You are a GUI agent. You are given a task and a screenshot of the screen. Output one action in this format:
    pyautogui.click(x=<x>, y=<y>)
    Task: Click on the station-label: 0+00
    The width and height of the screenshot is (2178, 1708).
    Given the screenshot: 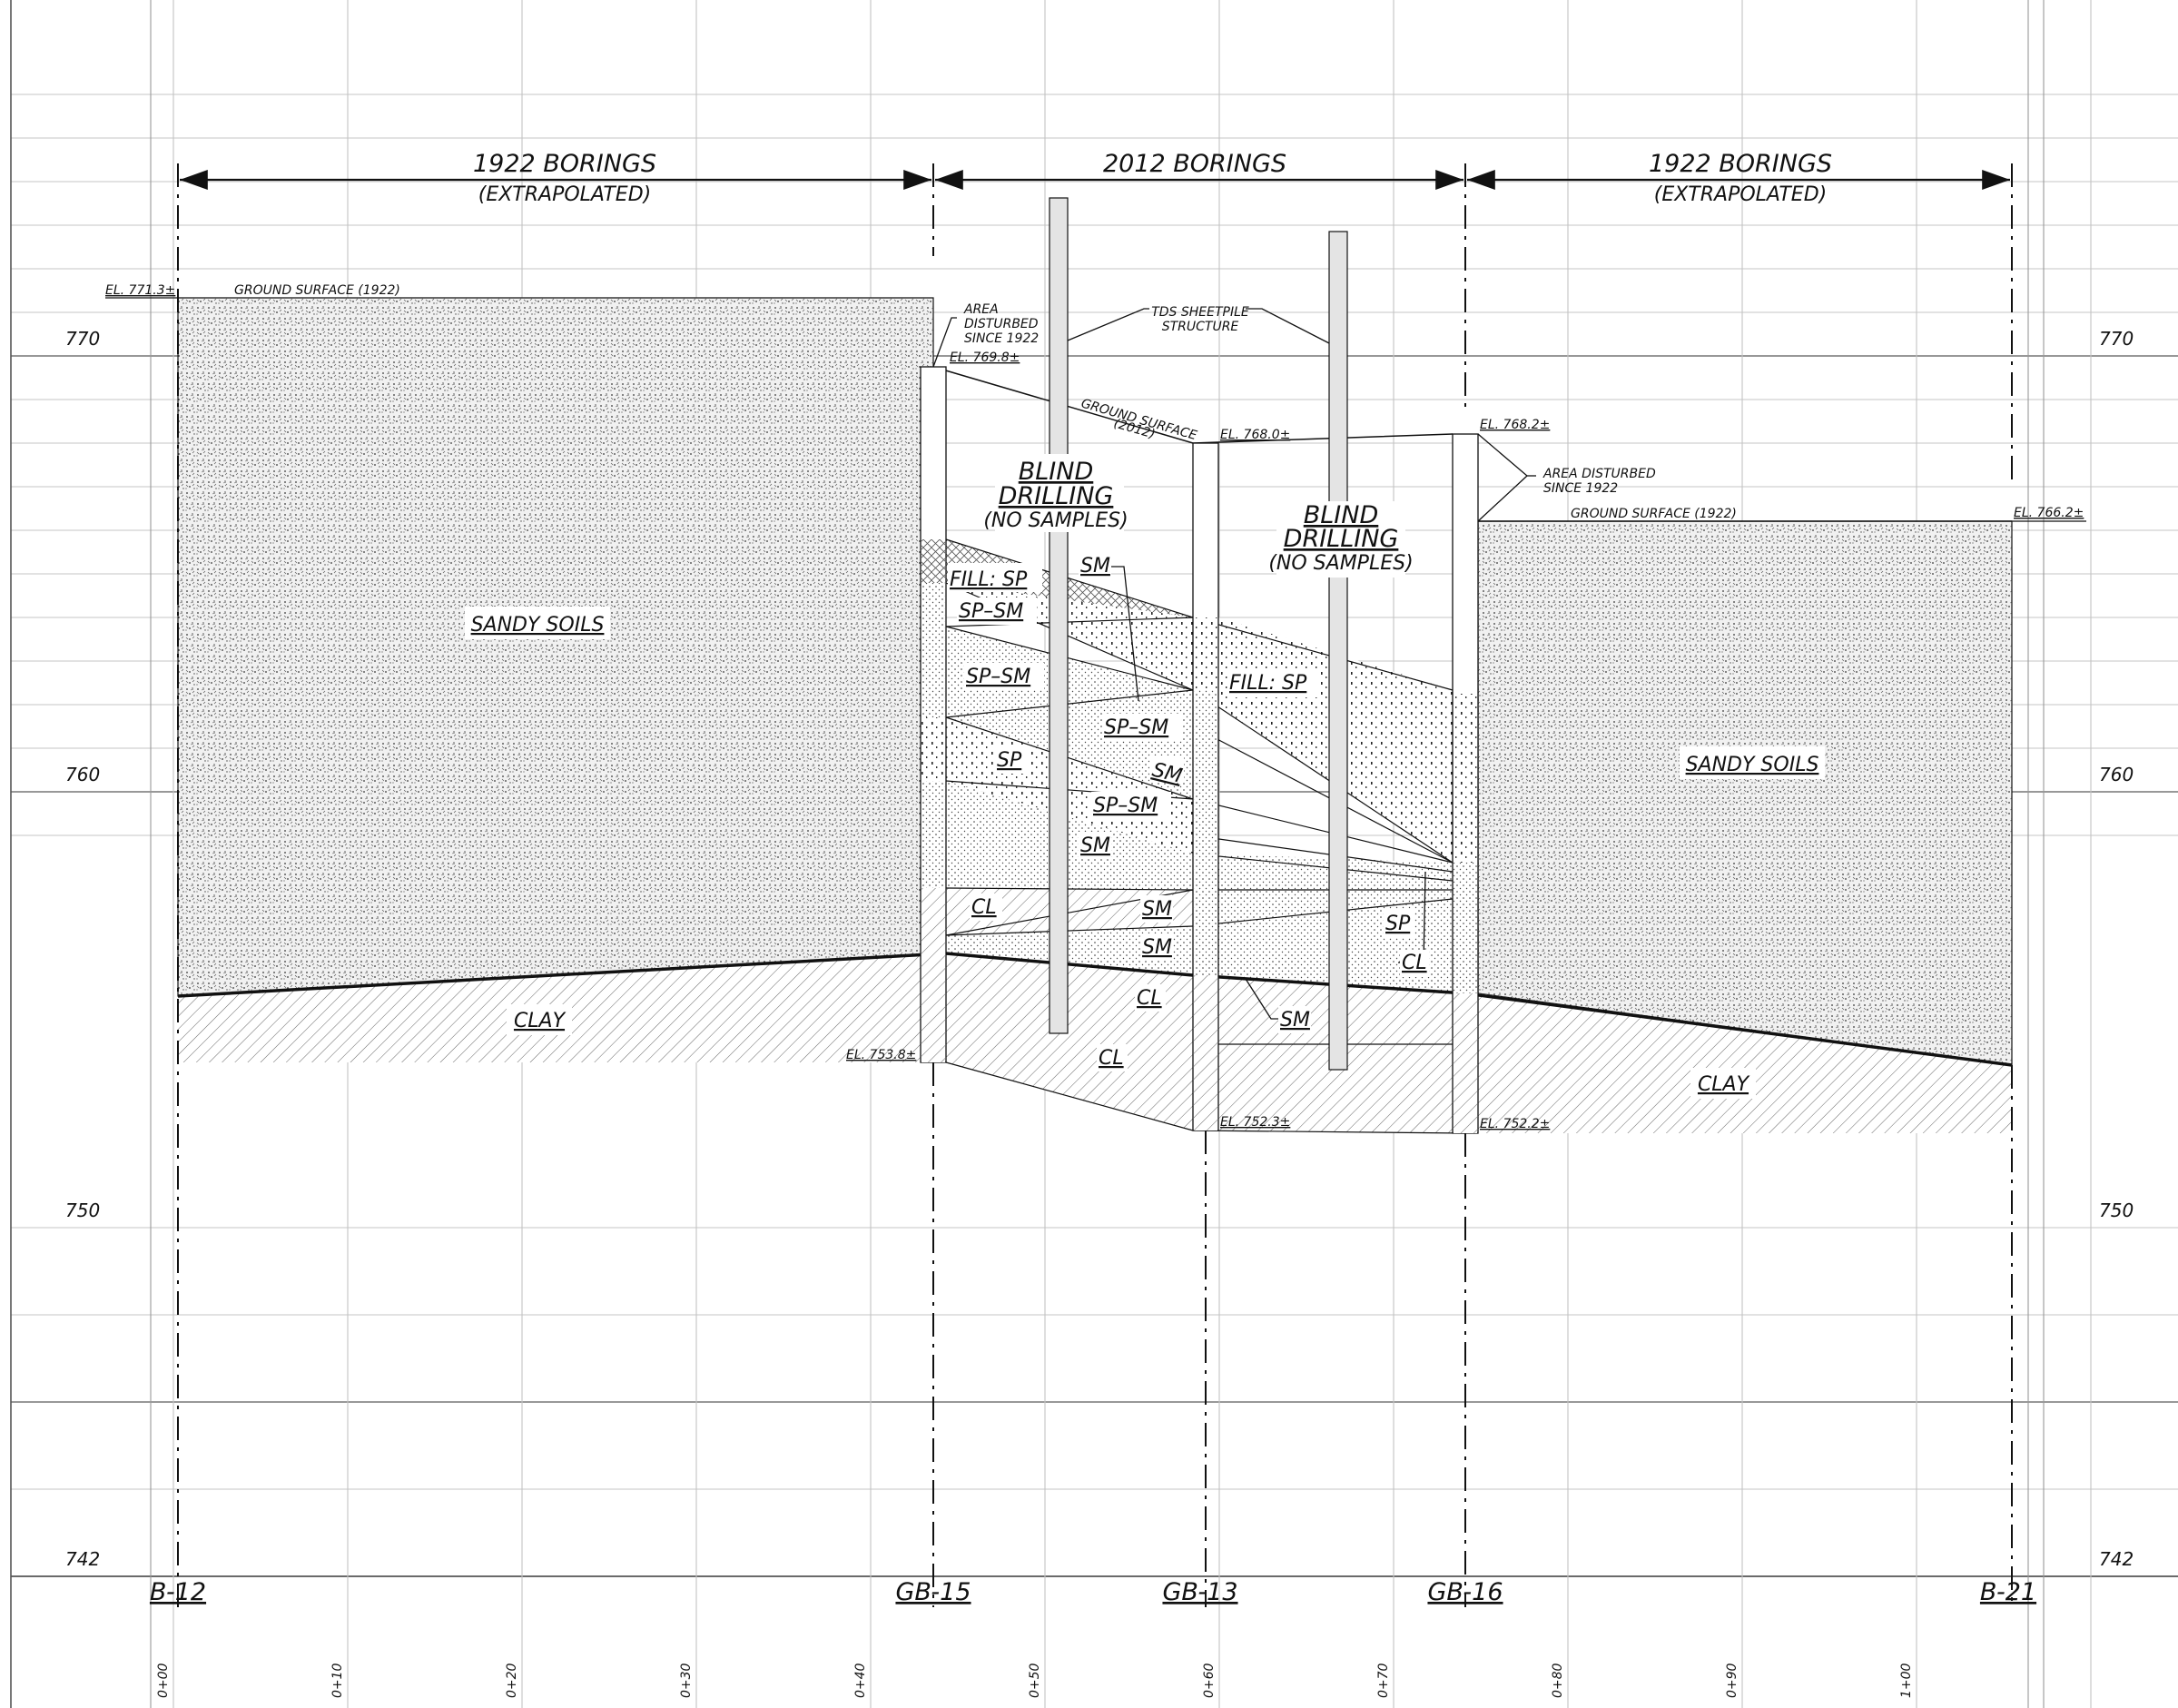 What is the action you would take?
    pyautogui.click(x=163, y=1680)
    